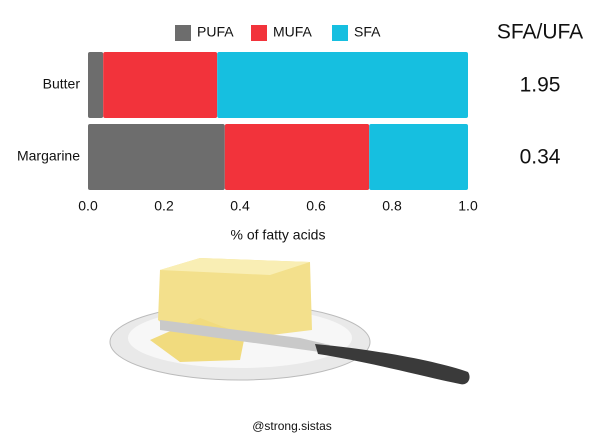 The width and height of the screenshot is (600, 440). Describe the element at coordinates (240, 206) in the screenshot. I see `x-tick-label: 0.4` at that location.